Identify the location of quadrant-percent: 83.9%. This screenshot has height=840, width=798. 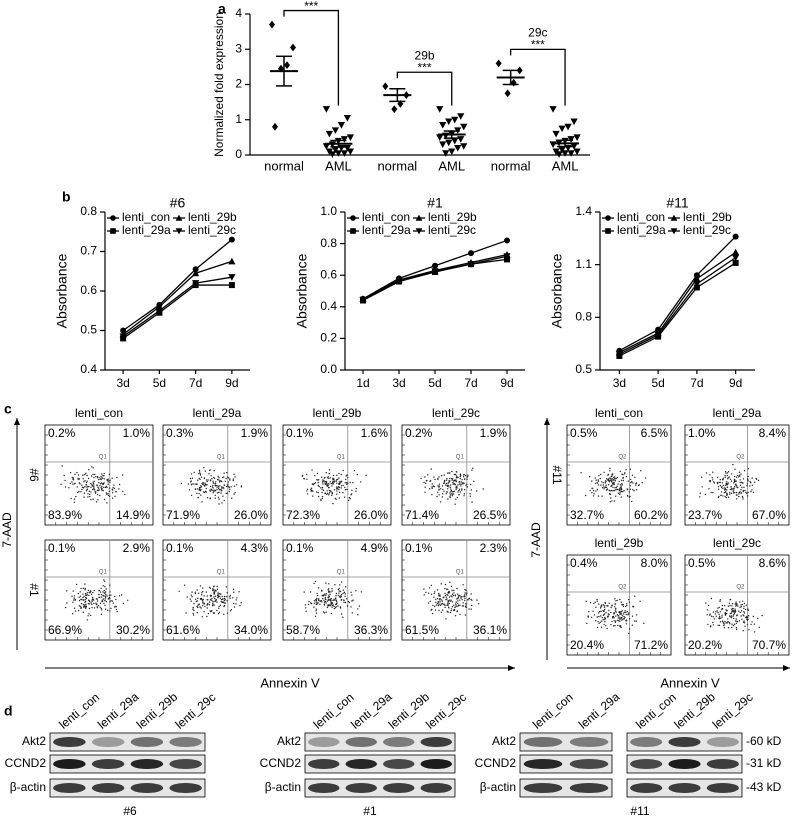
(65, 515).